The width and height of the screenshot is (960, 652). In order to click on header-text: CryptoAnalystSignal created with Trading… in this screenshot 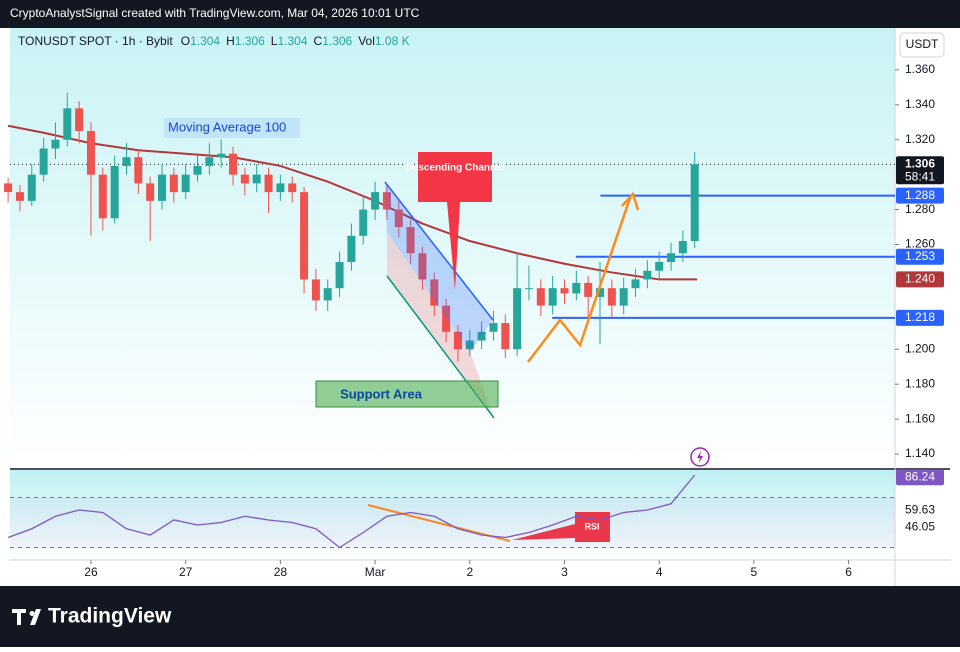, I will do `click(215, 13)`.